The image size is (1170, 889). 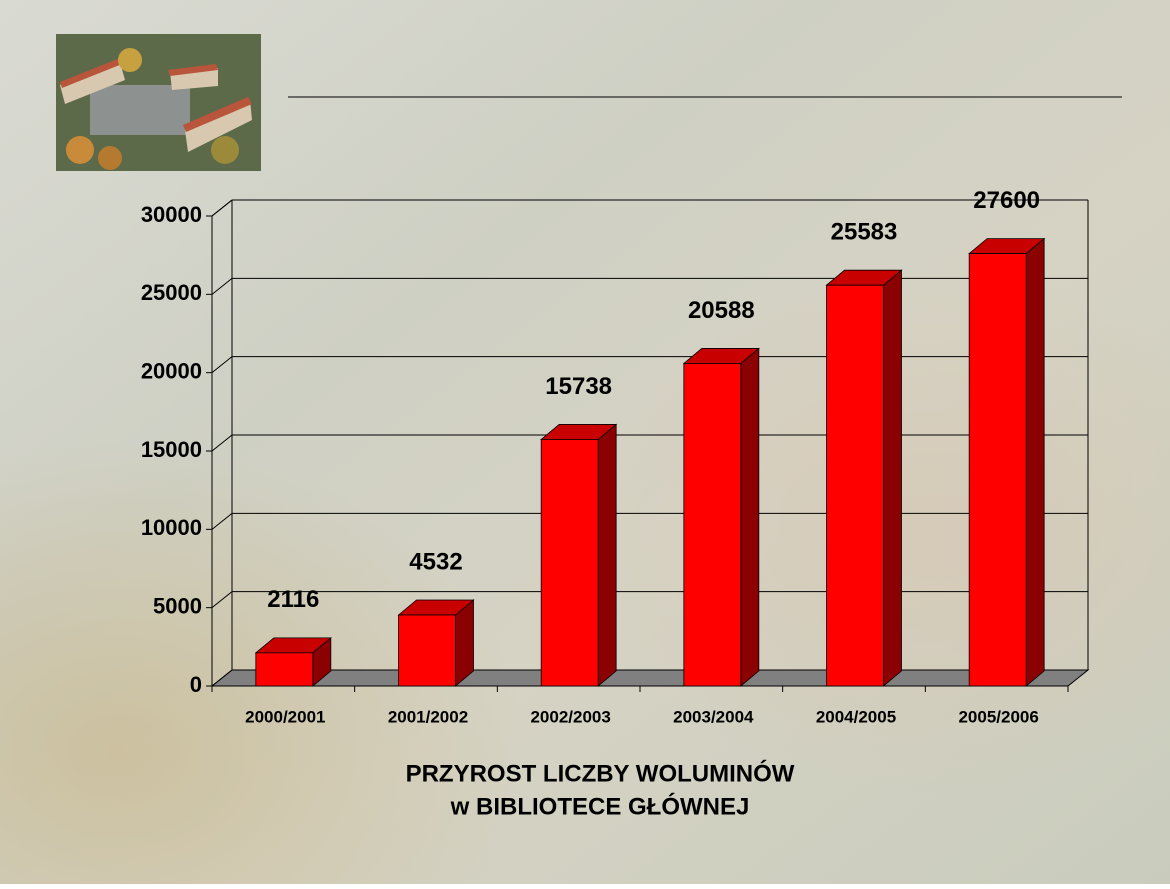 I want to click on y-tick-label: 0, so click(x=196, y=684).